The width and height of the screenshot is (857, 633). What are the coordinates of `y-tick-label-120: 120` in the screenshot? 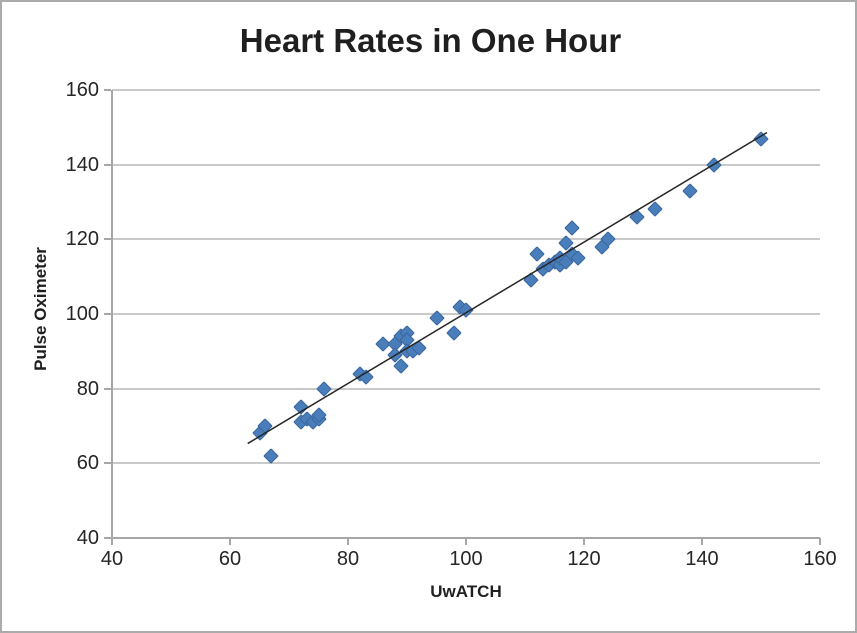 It's located at (82, 239).